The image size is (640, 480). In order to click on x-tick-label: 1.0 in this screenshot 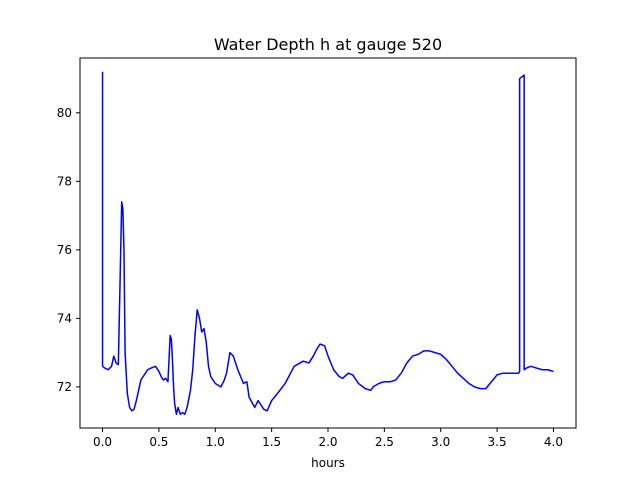, I will do `click(215, 442)`.